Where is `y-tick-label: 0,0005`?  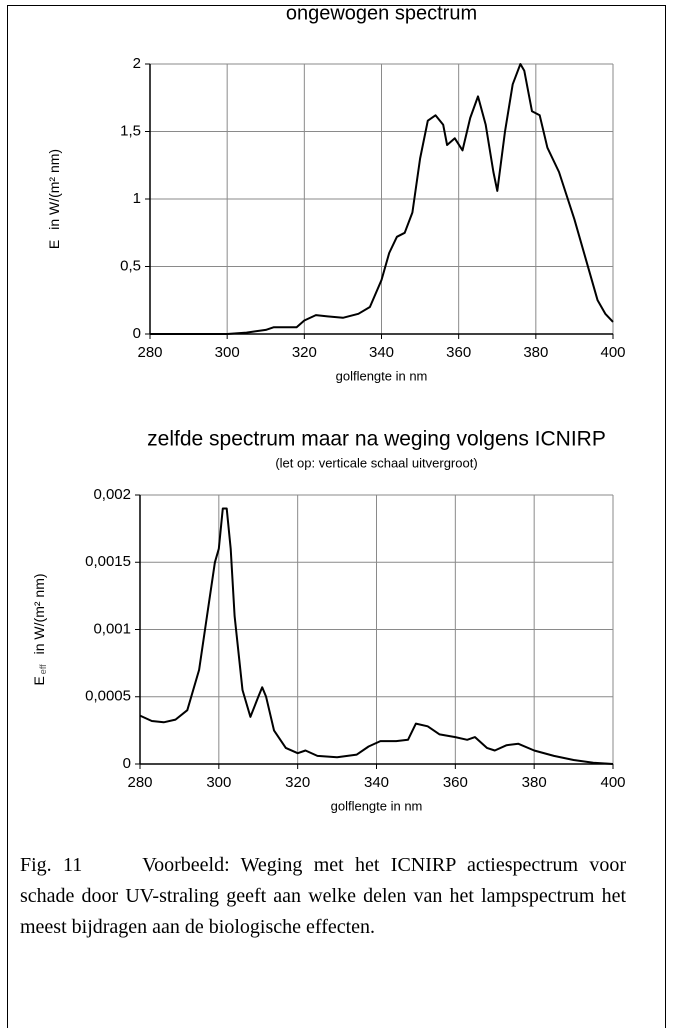 y-tick-label: 0,0005 is located at coordinates (108, 696).